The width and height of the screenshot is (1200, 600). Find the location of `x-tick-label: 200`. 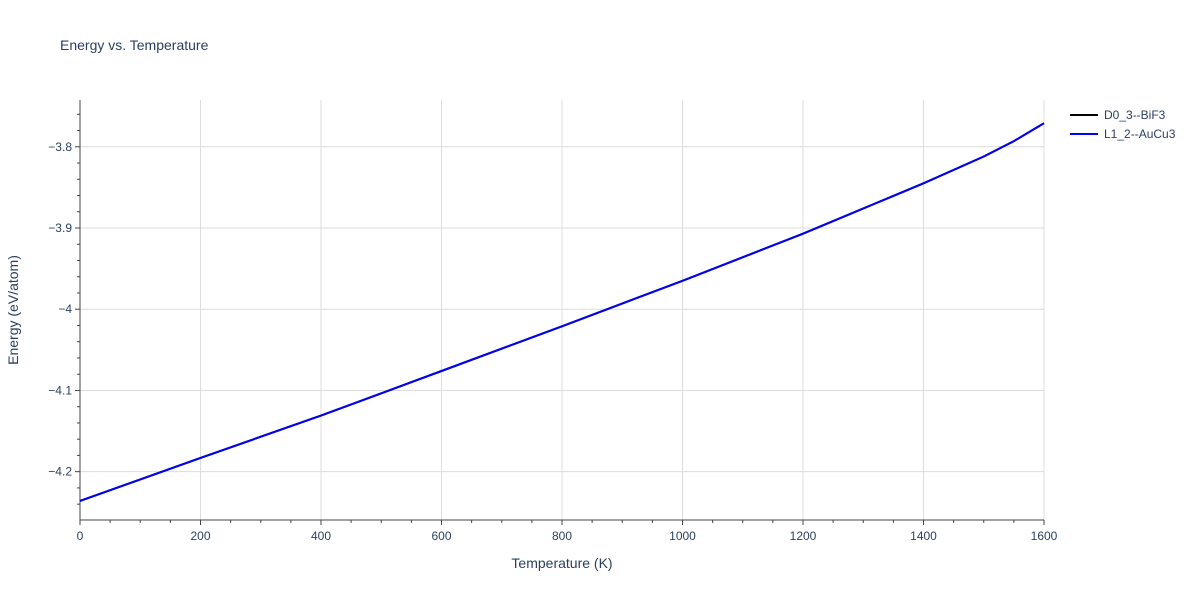

x-tick-label: 200 is located at coordinates (200, 536).